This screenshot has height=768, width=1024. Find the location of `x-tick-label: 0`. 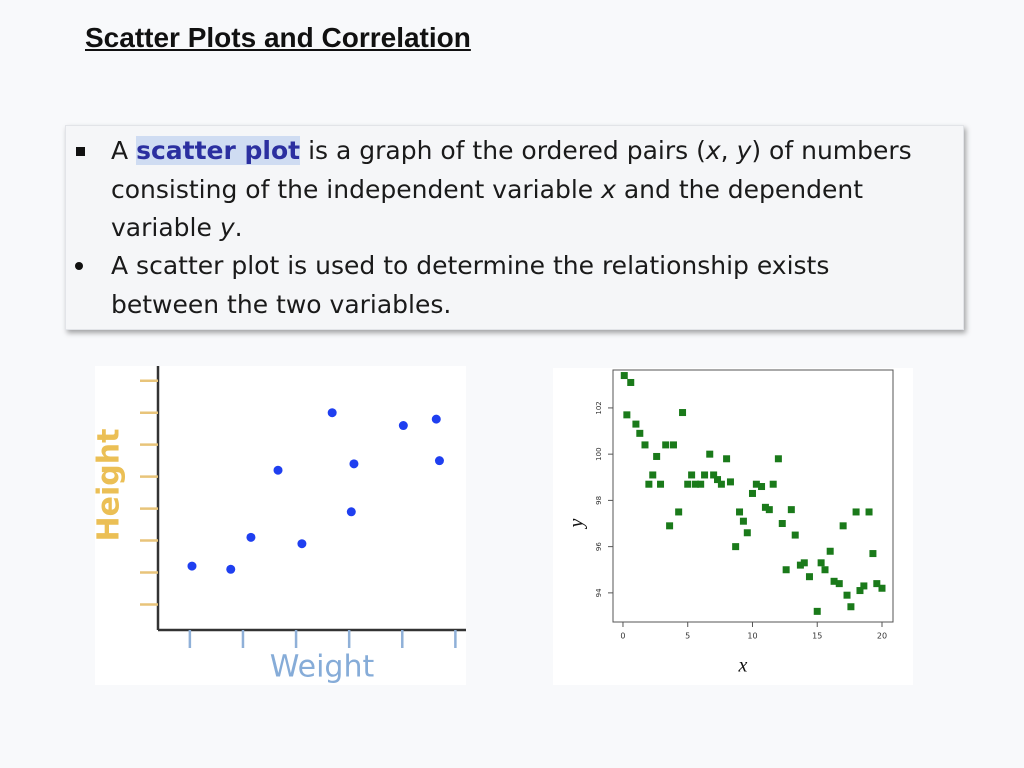

x-tick-label: 0 is located at coordinates (622, 636).